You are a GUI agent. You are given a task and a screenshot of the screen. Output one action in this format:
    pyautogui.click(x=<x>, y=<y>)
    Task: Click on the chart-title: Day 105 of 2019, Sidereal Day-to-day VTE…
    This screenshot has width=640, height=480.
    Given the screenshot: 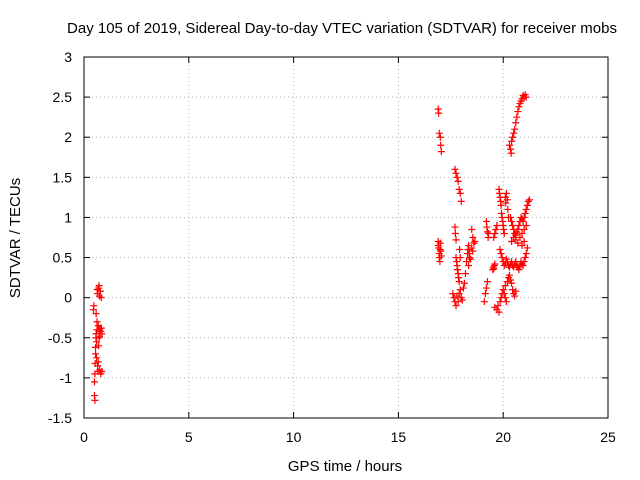 What is the action you would take?
    pyautogui.click(x=342, y=28)
    